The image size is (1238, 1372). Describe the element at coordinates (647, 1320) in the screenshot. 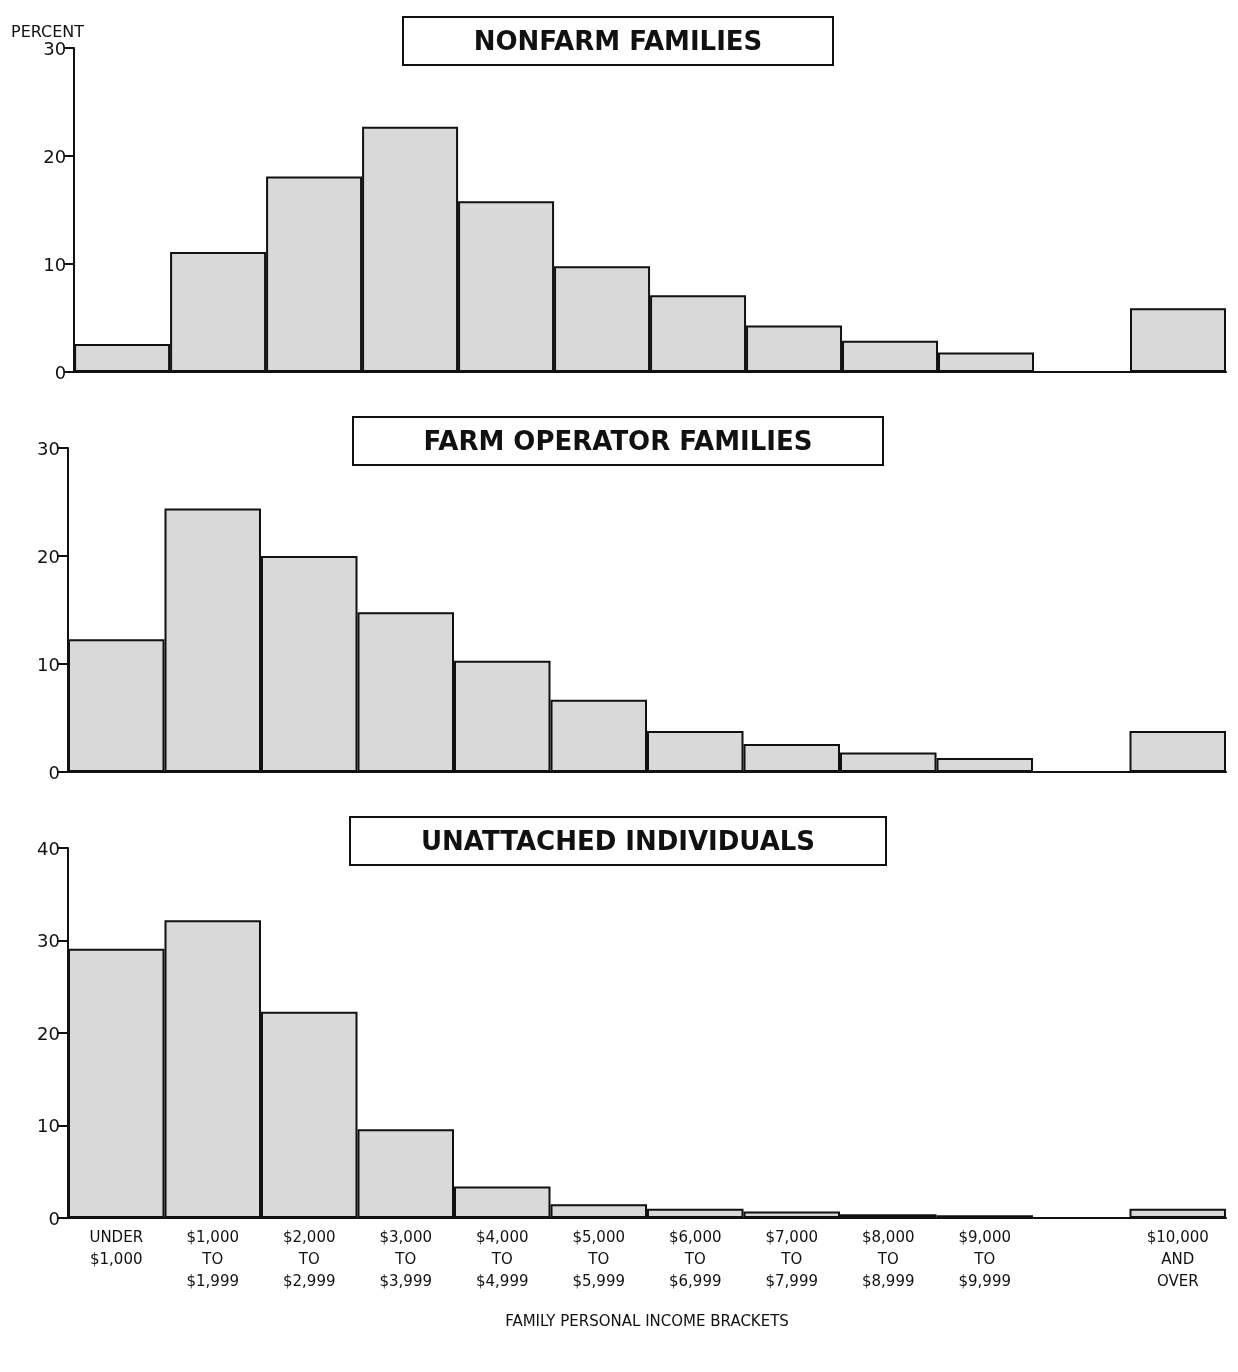

I see `x-axis-title: FAMILY PERSONAL INCOME BRACKETS` at that location.